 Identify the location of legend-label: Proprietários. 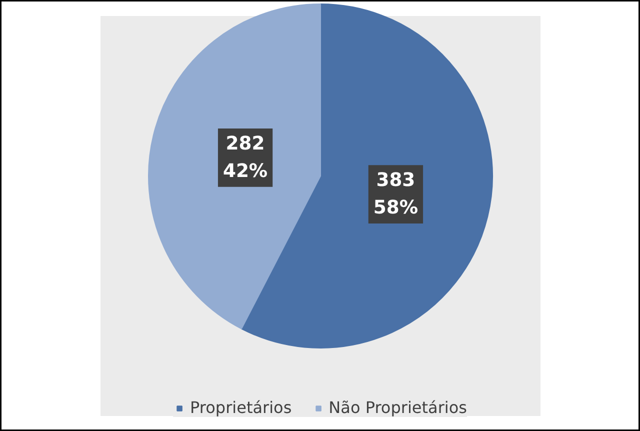
(241, 407).